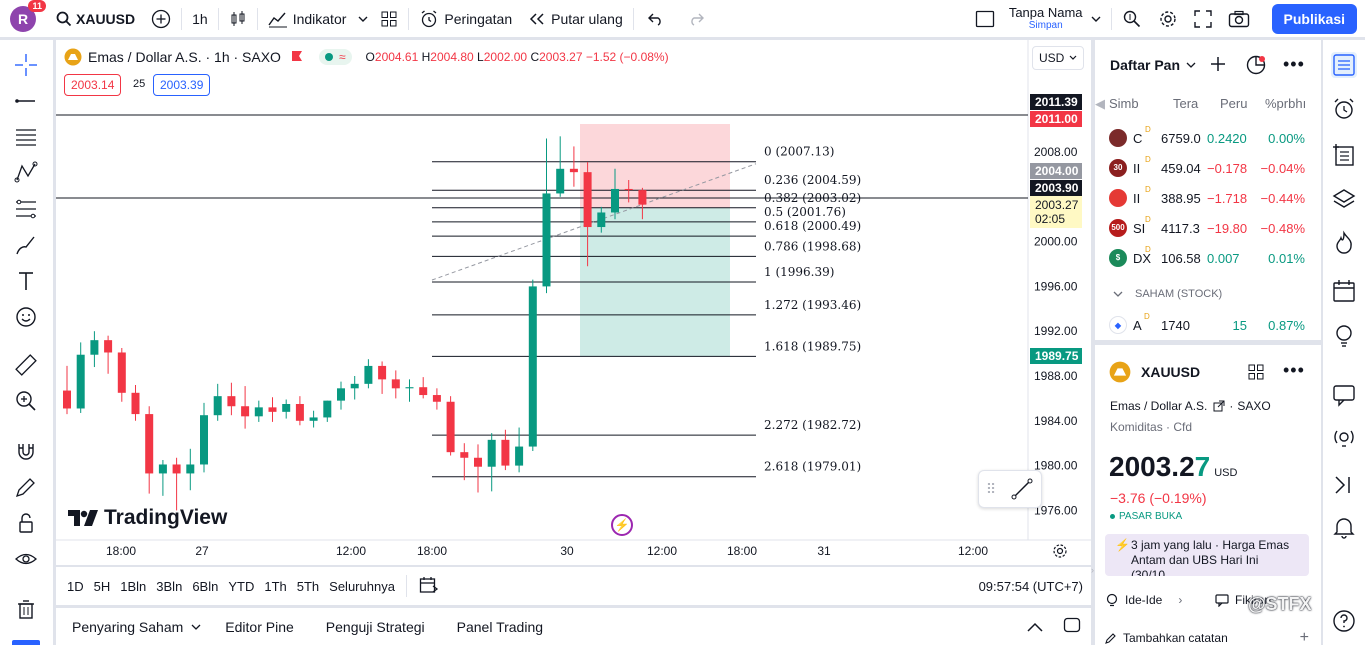 Image resolution: width=1365 pixels, height=645 pixels. What do you see at coordinates (1035, 627) in the screenshot?
I see `collapse-panel-button` at bounding box center [1035, 627].